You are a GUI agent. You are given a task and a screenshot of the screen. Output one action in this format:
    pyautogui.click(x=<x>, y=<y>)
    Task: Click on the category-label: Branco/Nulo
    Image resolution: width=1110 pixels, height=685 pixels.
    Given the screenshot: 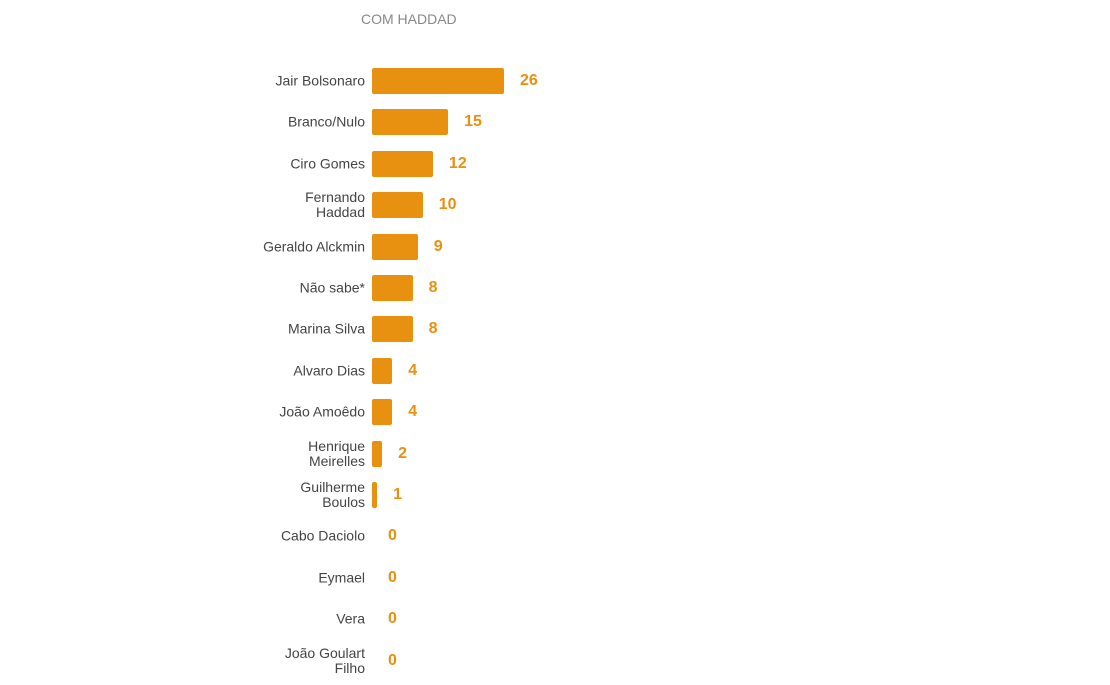 What is the action you would take?
    pyautogui.click(x=326, y=121)
    